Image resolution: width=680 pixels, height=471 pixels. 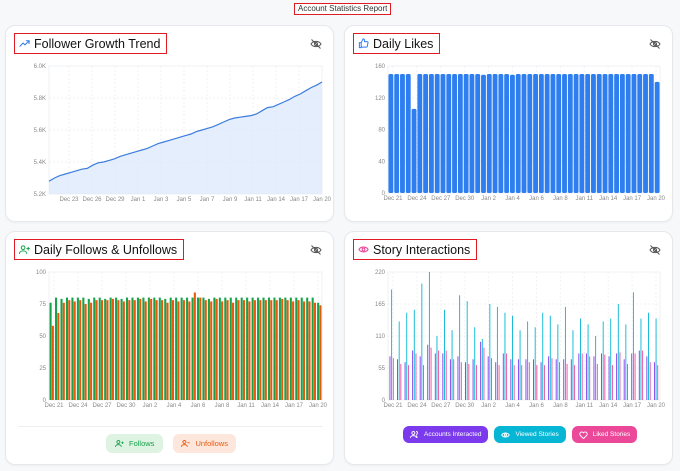 What do you see at coordinates (403, 43) in the screenshot?
I see `card-title-text: Daily Likes` at bounding box center [403, 43].